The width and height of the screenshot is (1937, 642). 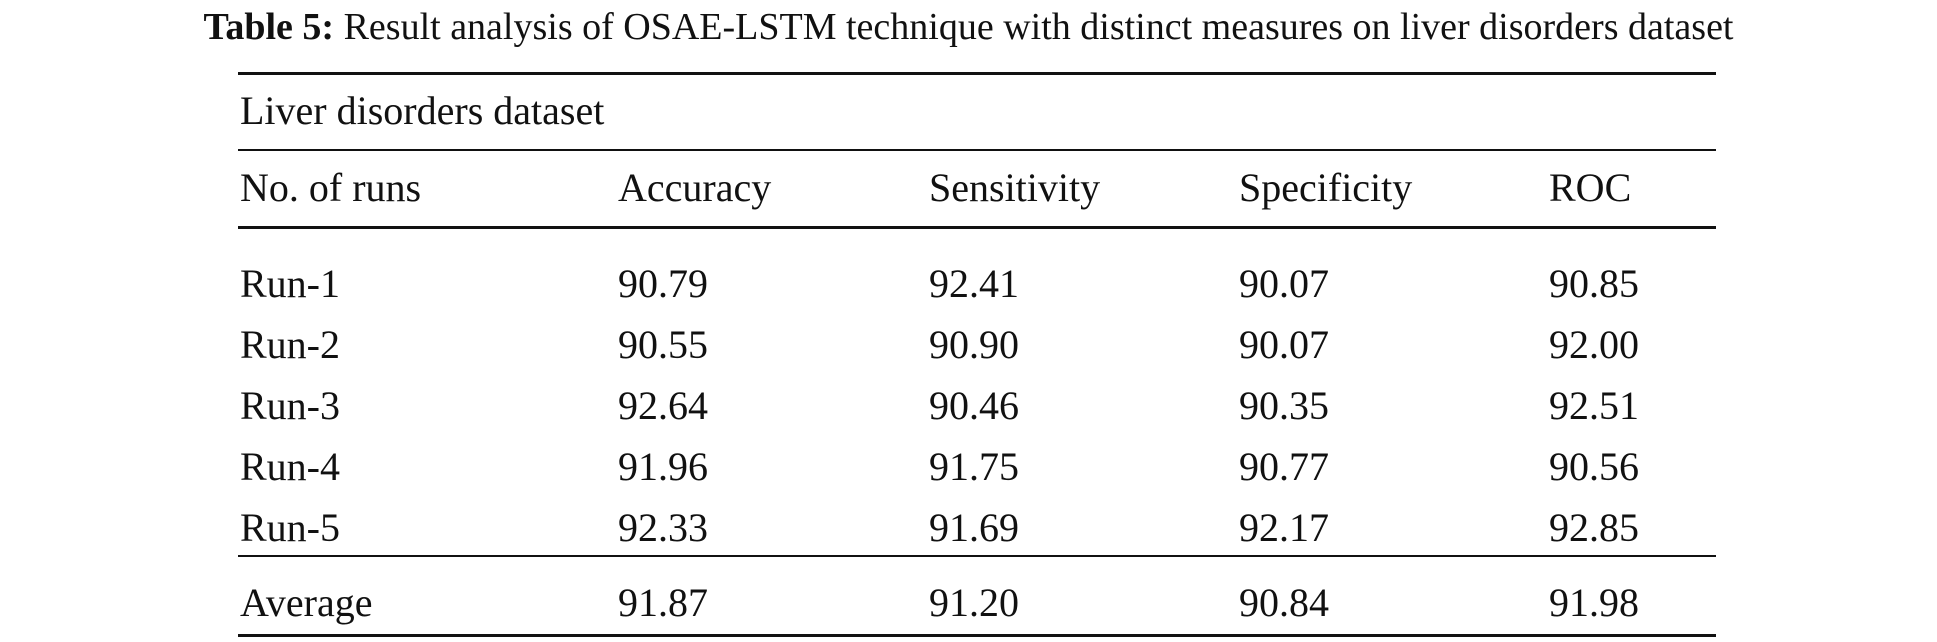 I want to click on table-cell: 92.41, so click(x=974, y=283).